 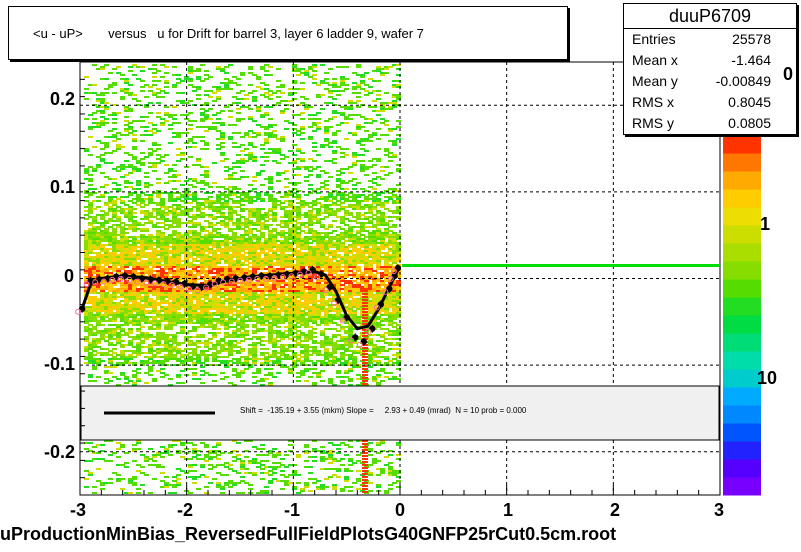 What do you see at coordinates (742, 144) in the screenshot?
I see `color-scale-cell` at bounding box center [742, 144].